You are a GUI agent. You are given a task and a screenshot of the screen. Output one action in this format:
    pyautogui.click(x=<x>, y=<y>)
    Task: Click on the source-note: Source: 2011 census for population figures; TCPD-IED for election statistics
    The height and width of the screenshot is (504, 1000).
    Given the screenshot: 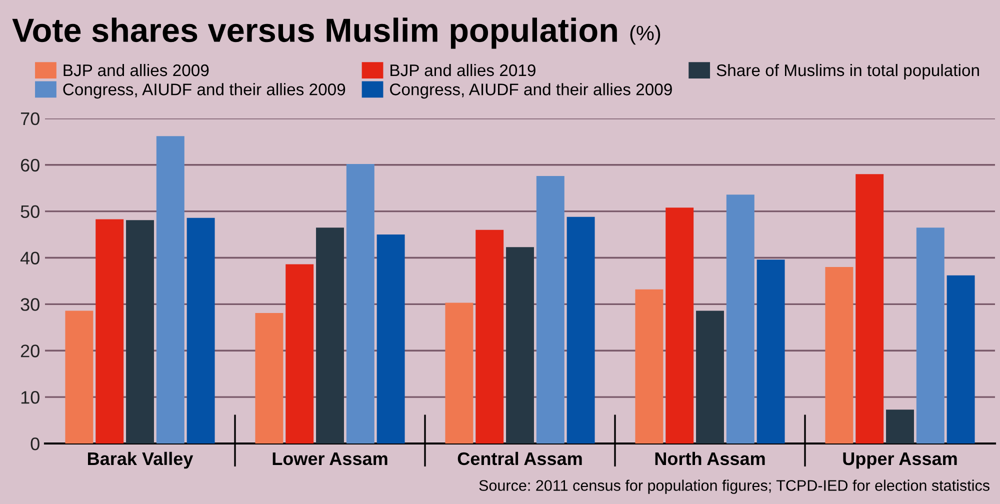 What is the action you would take?
    pyautogui.click(x=734, y=487)
    